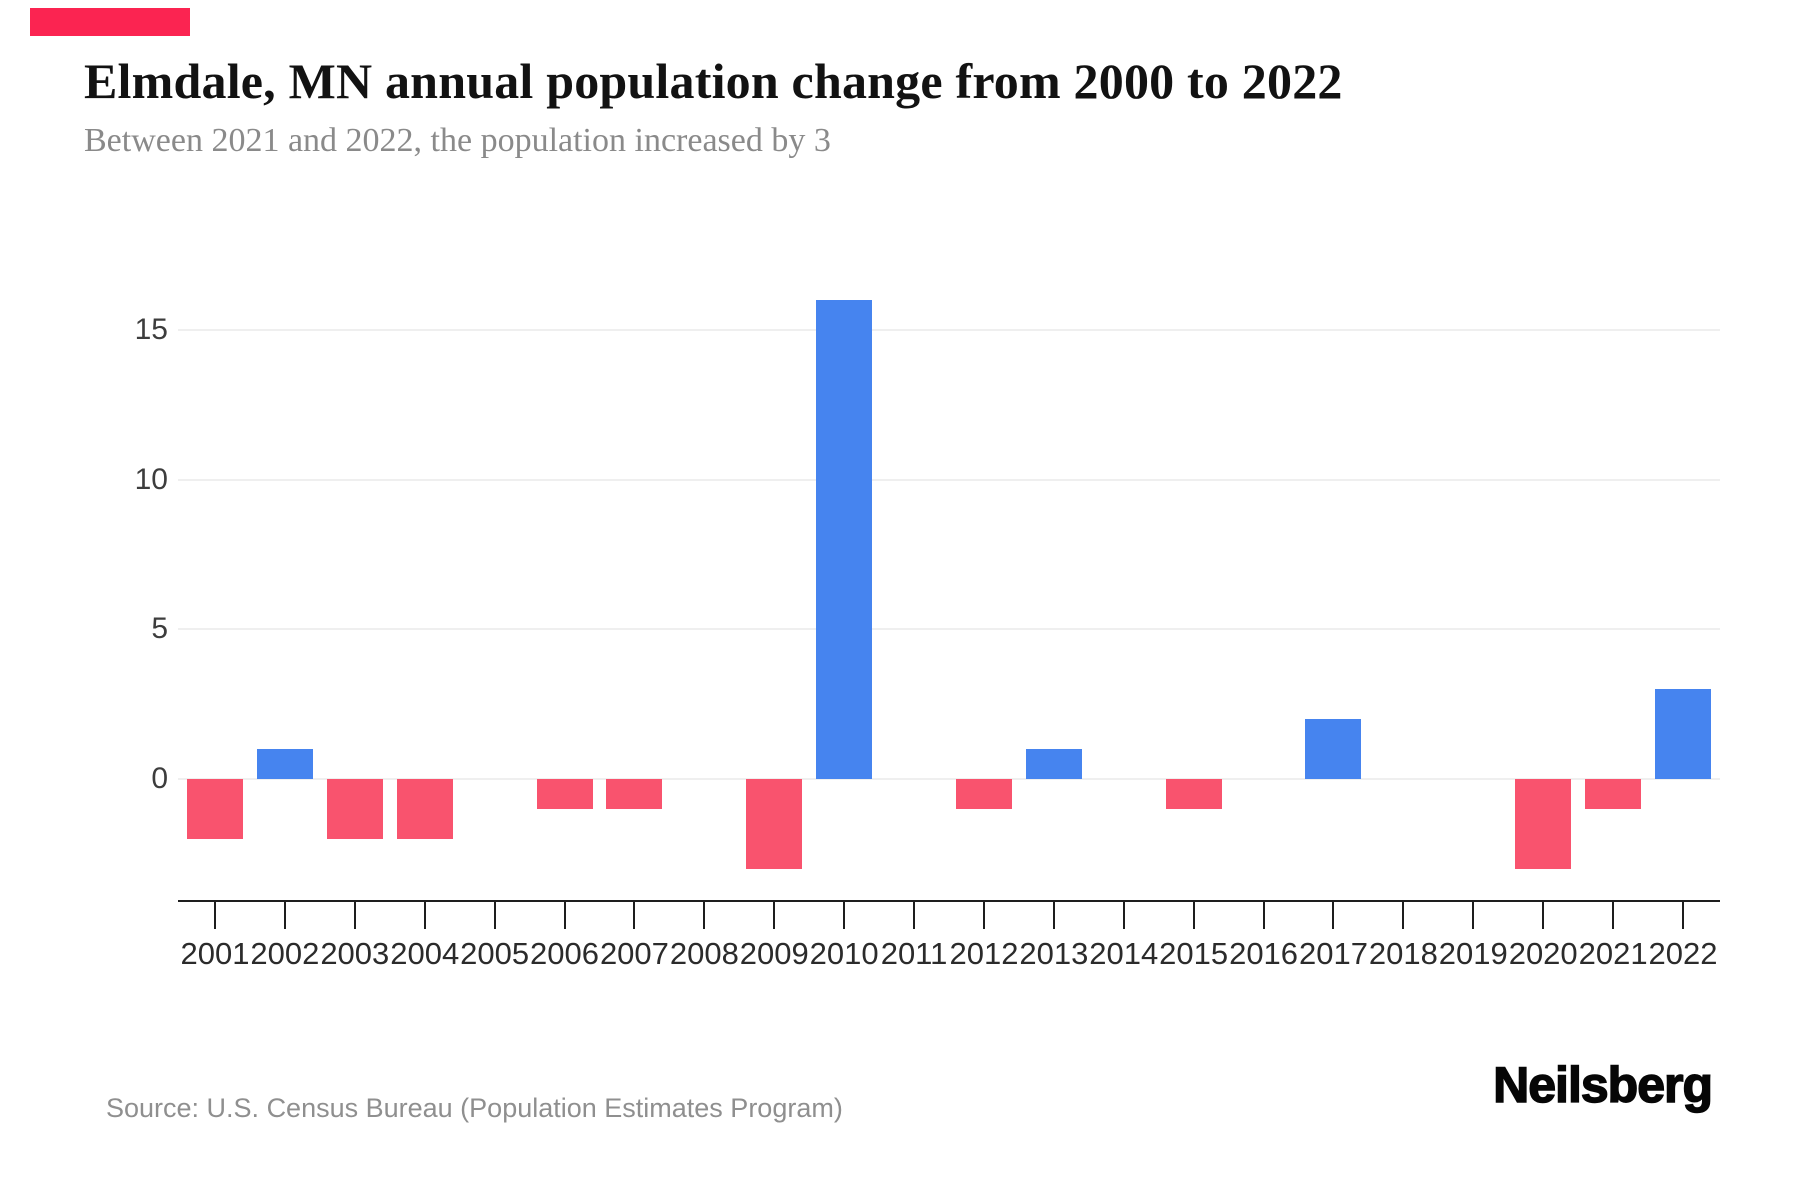  What do you see at coordinates (1683, 953) in the screenshot?
I see `x-axis-label-2022: 2022` at bounding box center [1683, 953].